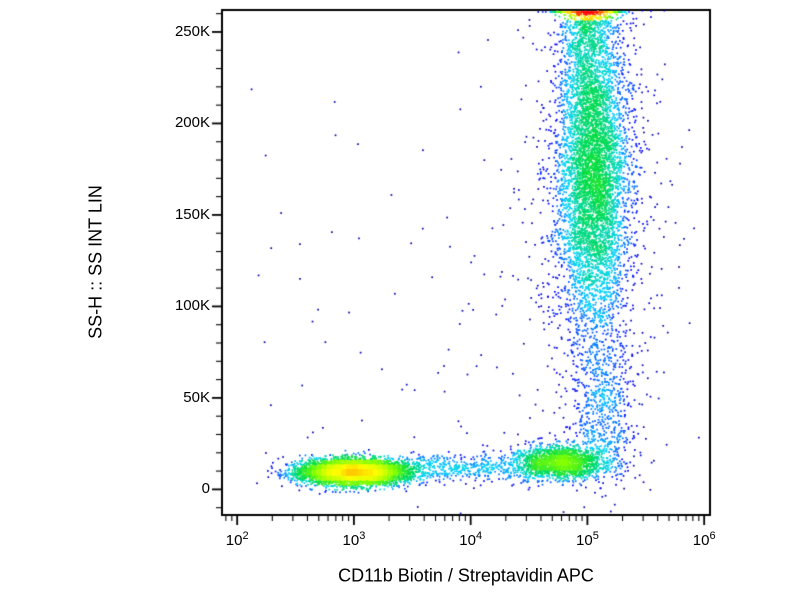 This screenshot has width=800, height=600. I want to click on x-axis-title: CD11b Biotin / Streptavidin APC, so click(466, 575).